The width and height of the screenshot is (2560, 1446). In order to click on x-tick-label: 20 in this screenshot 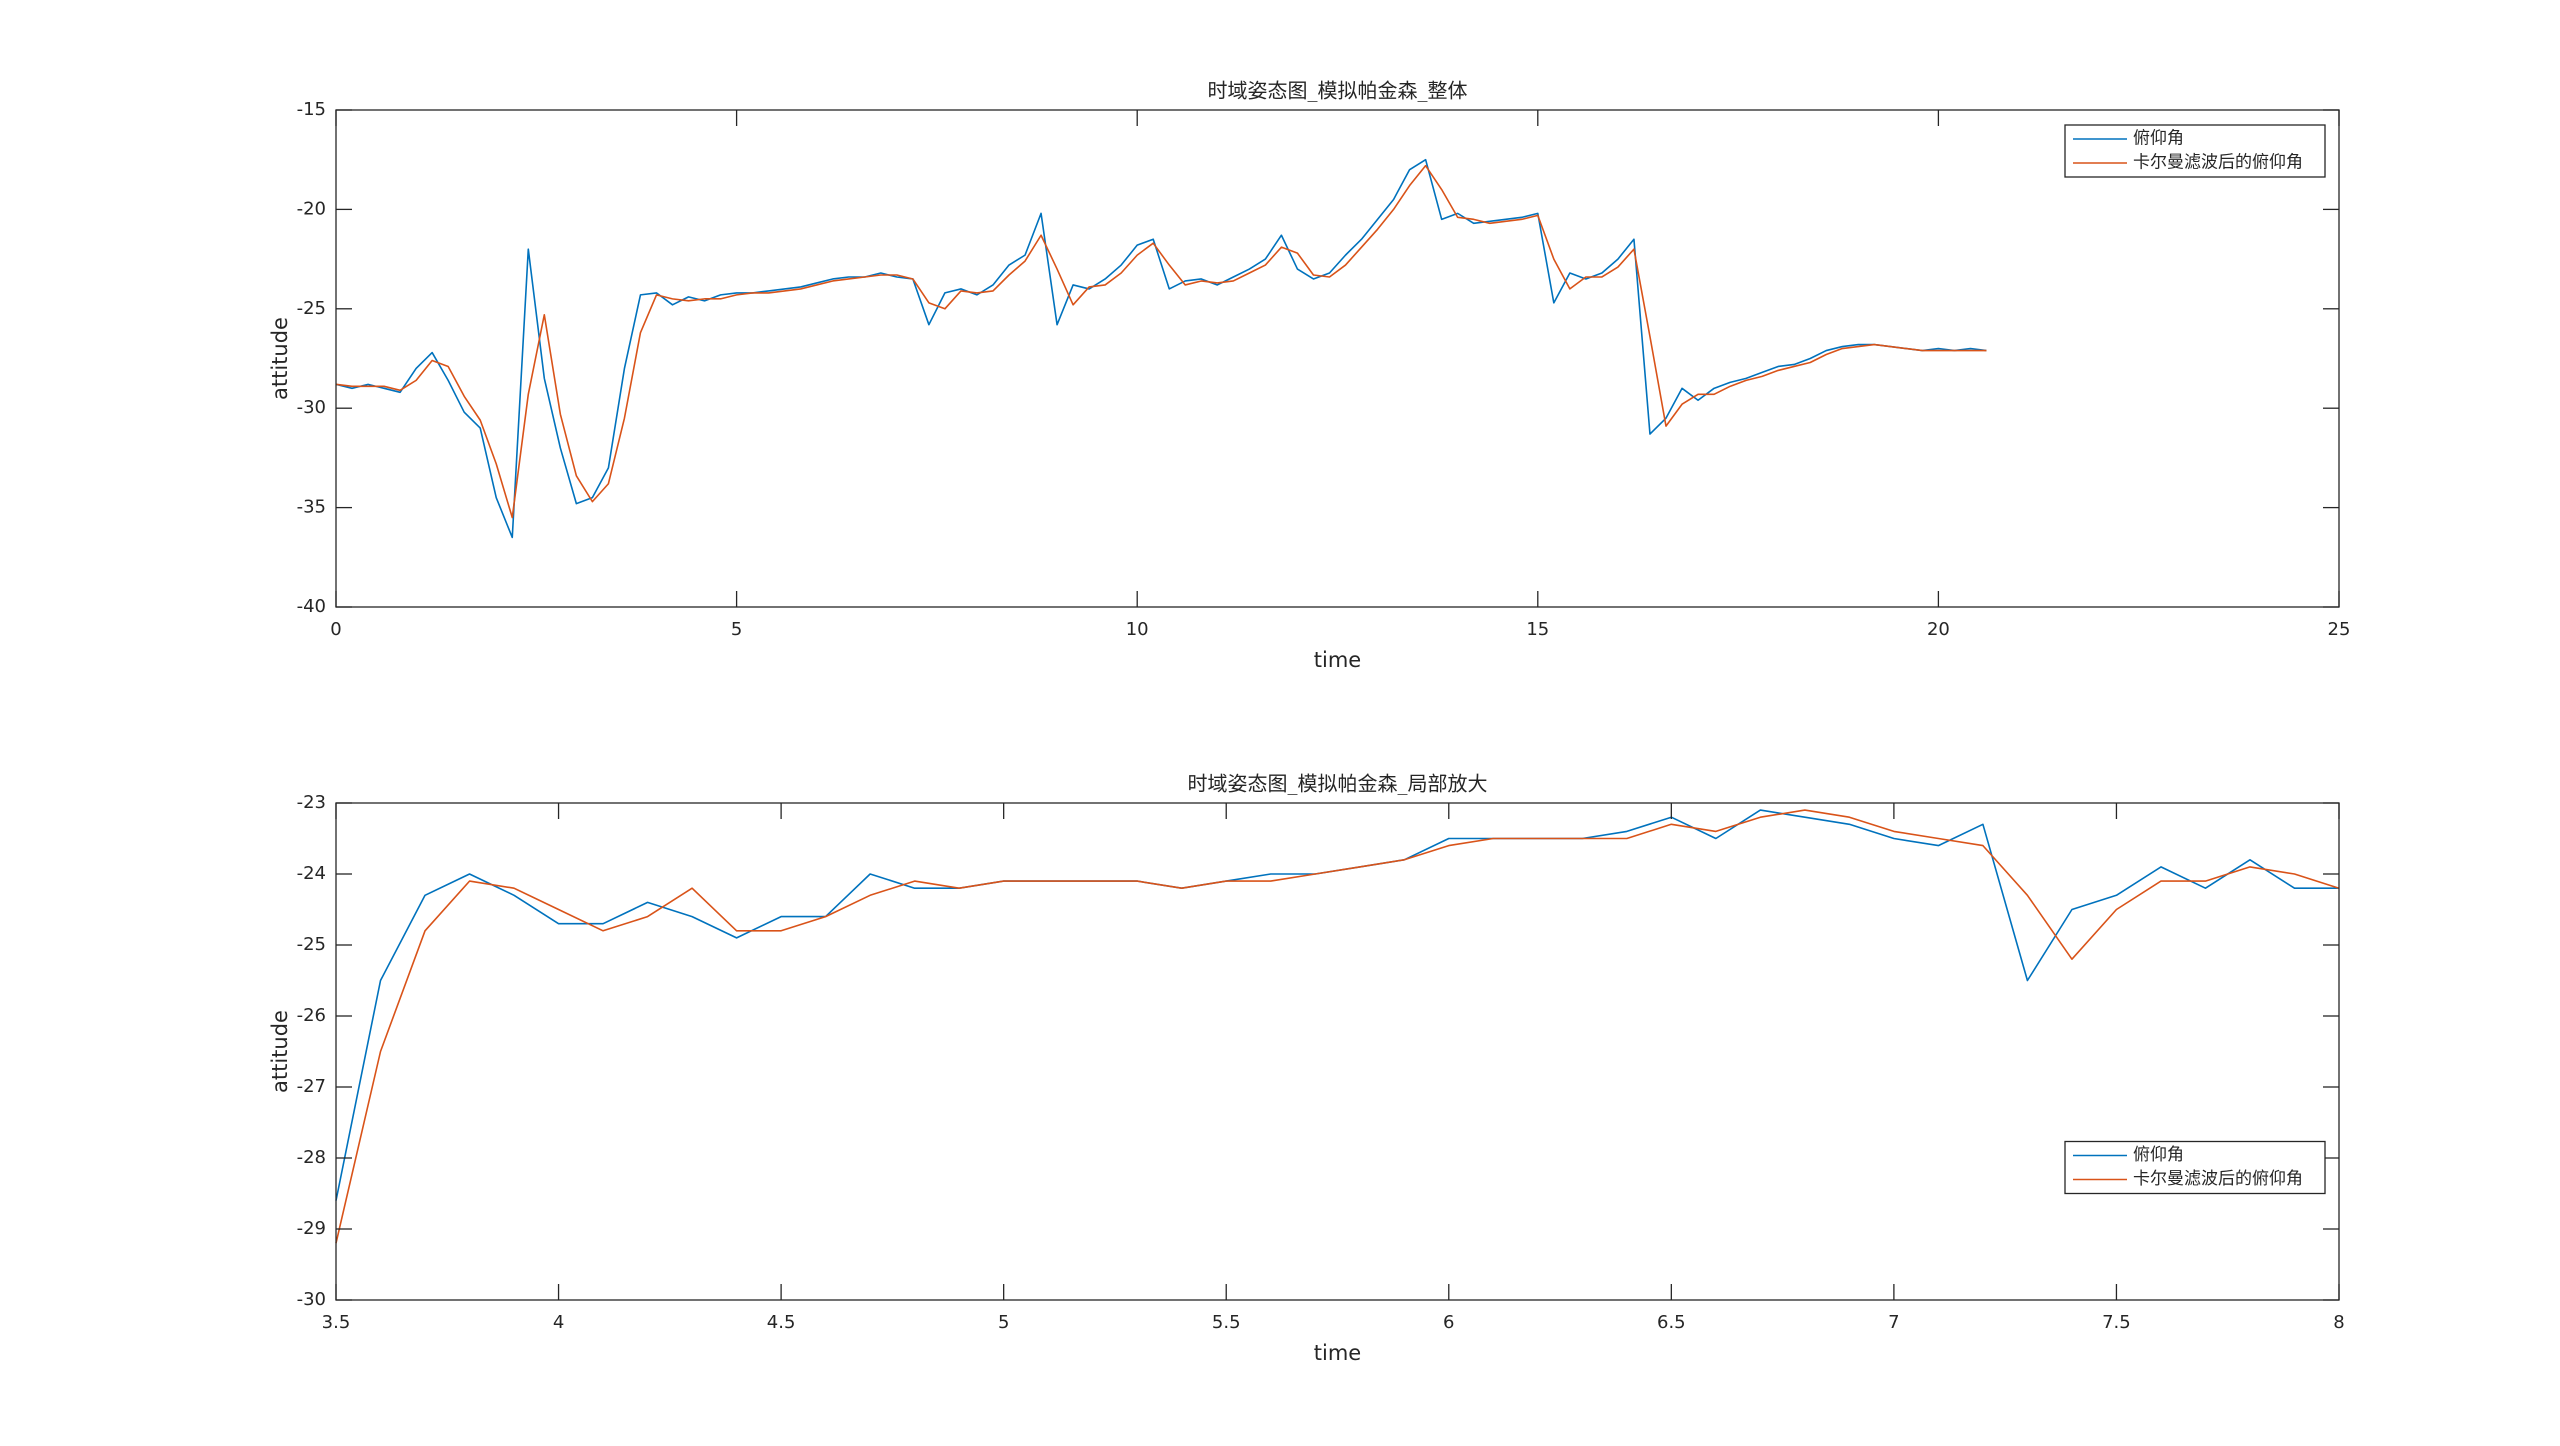, I will do `click(1938, 629)`.